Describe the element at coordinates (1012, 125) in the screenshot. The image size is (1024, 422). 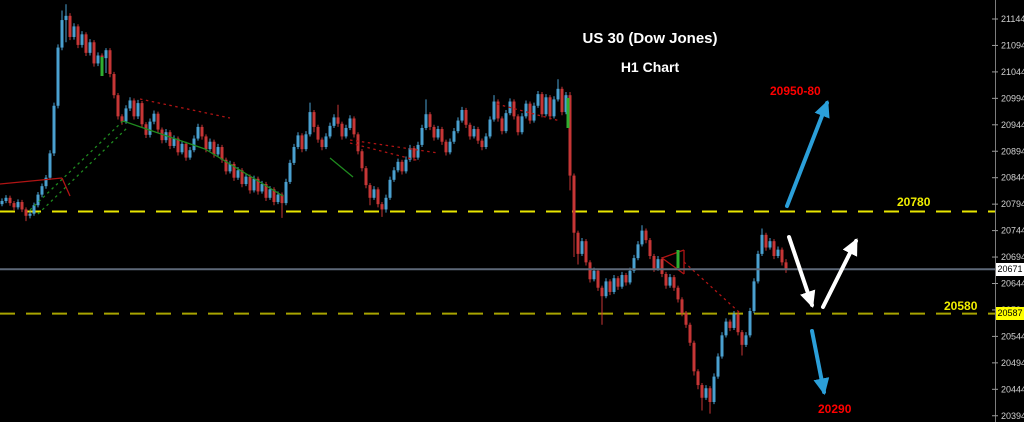
I see `axis-tick-label: 20944` at that location.